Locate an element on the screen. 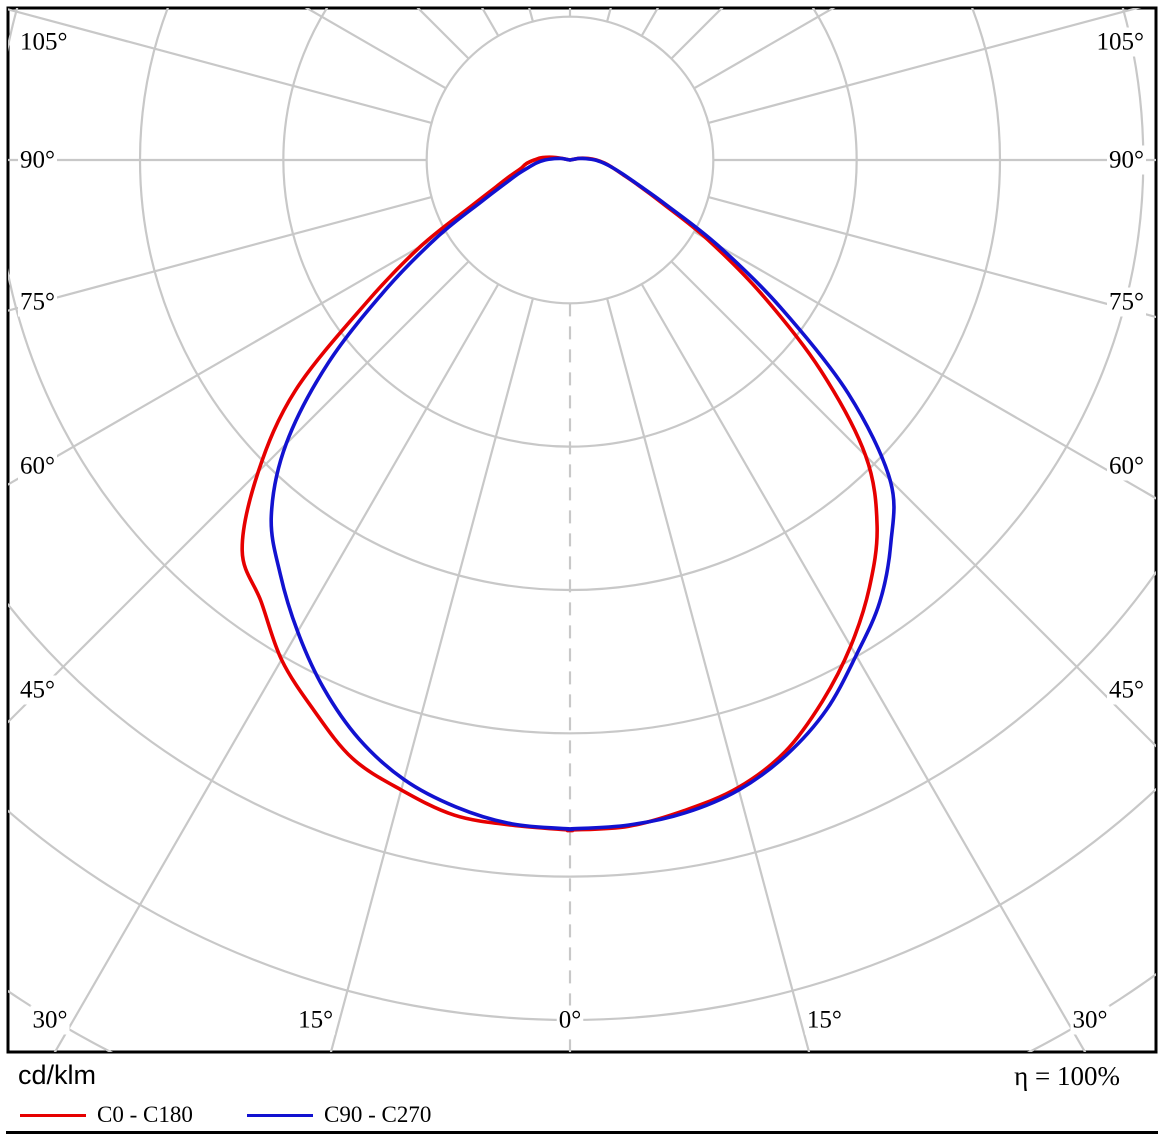 The width and height of the screenshot is (1164, 1140). legend-label-c90-c270: C90 - C270 is located at coordinates (378, 1114).